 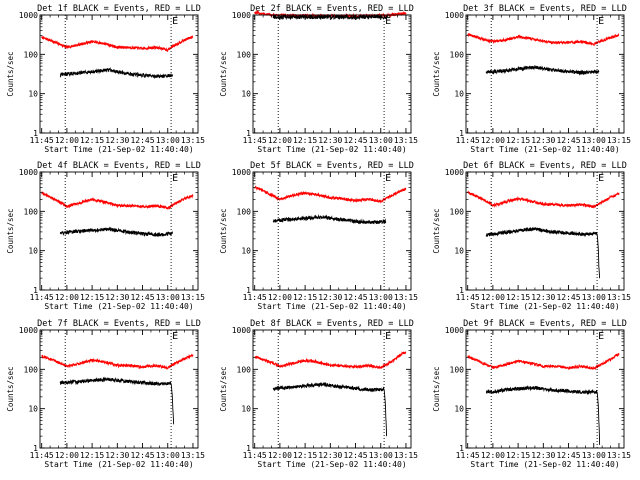 I want to click on panel-title: Det 1f BLACK = Events, RED = LLD, so click(x=119, y=9).